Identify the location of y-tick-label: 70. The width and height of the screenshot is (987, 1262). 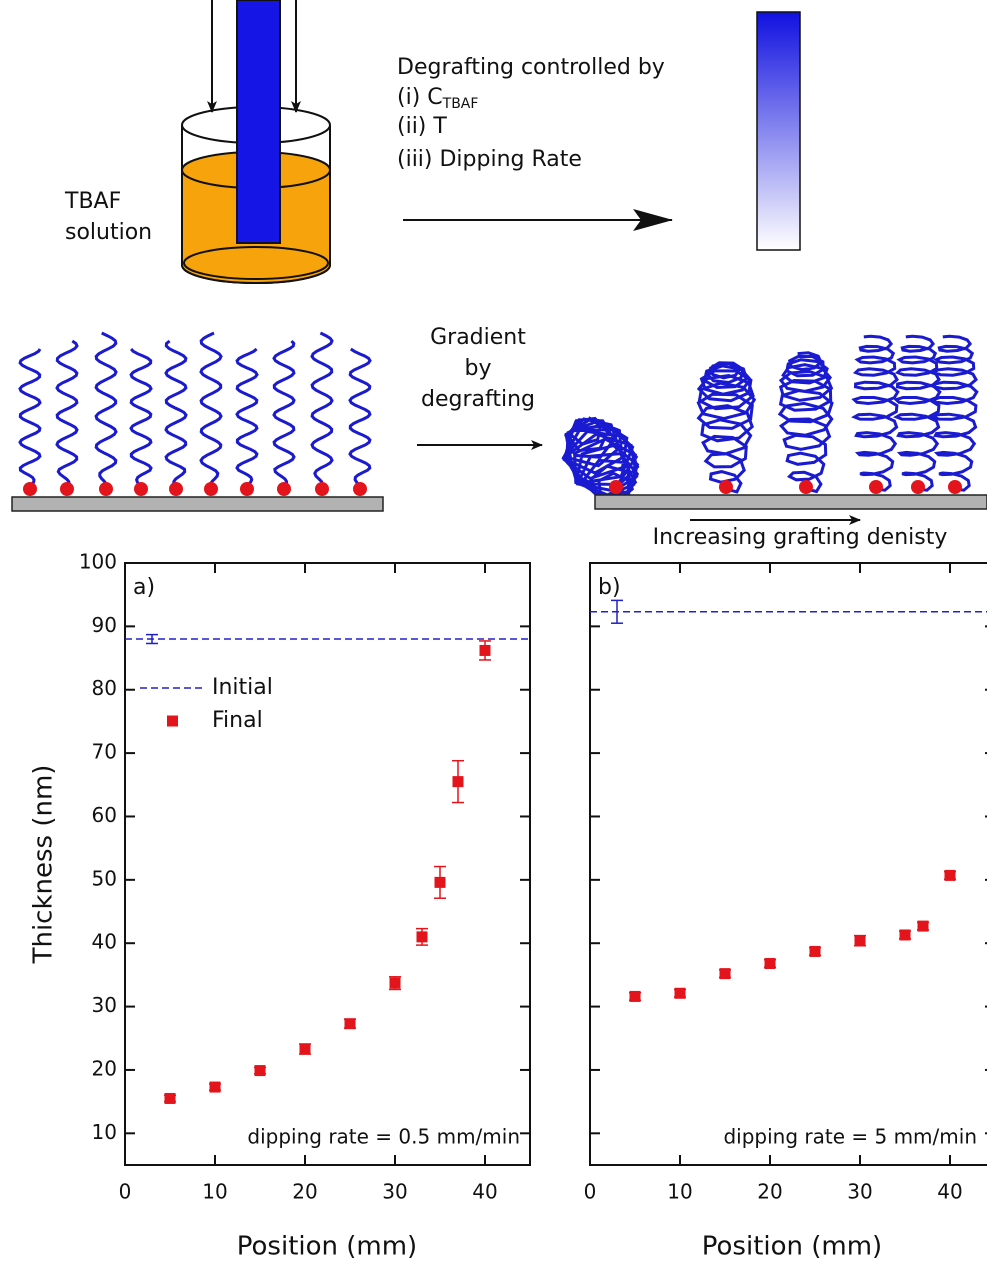
(104, 752).